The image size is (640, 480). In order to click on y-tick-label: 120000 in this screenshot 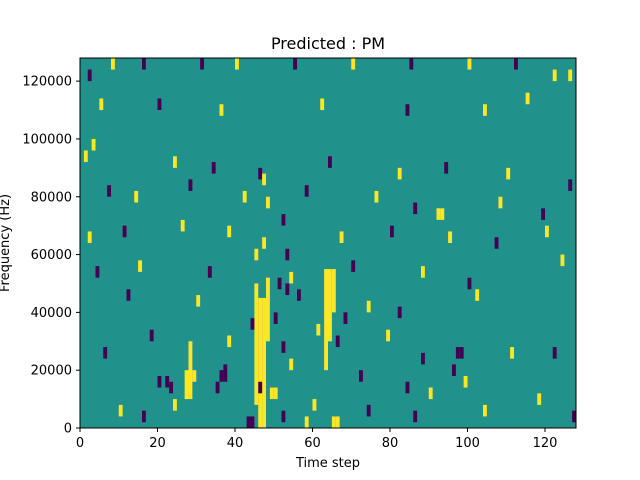, I will do `click(47, 82)`.